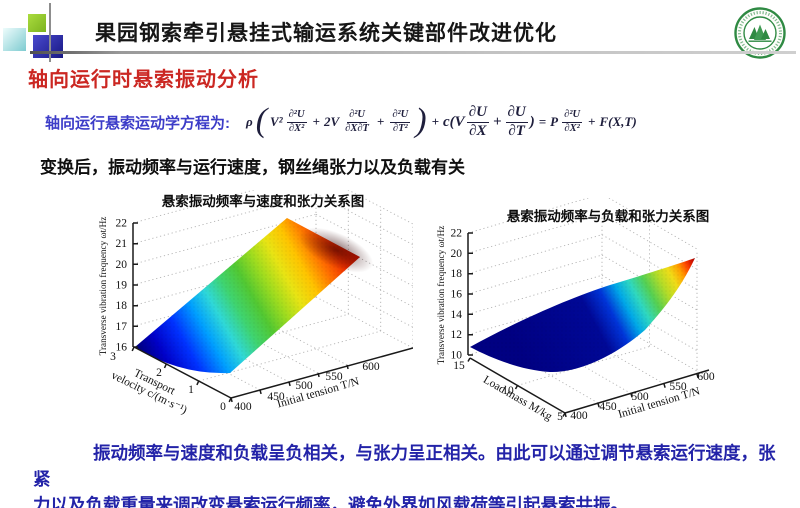  I want to click on eq-frac3: ∂²U ∂T², so click(400, 121).